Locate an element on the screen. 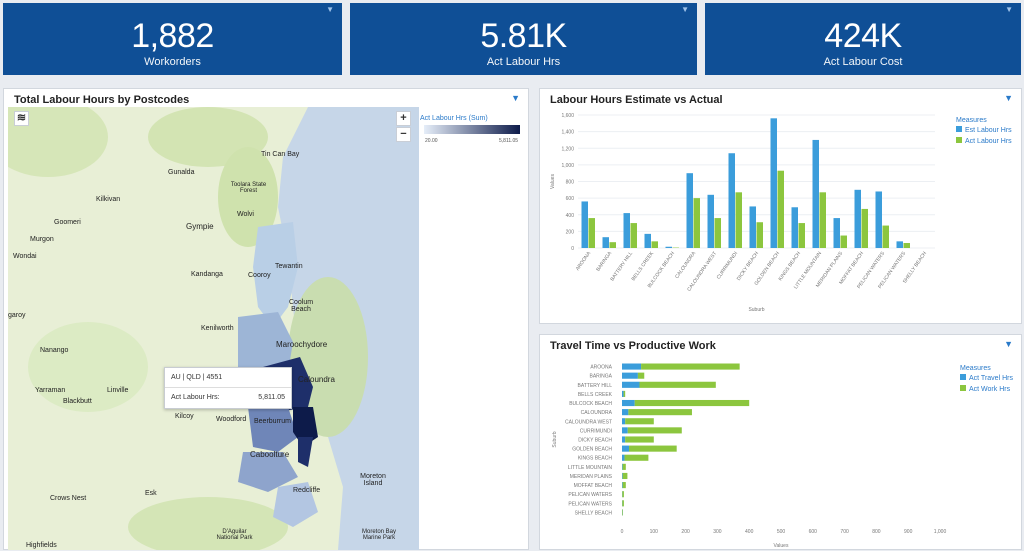  map-legend-bar is located at coordinates (472, 129).